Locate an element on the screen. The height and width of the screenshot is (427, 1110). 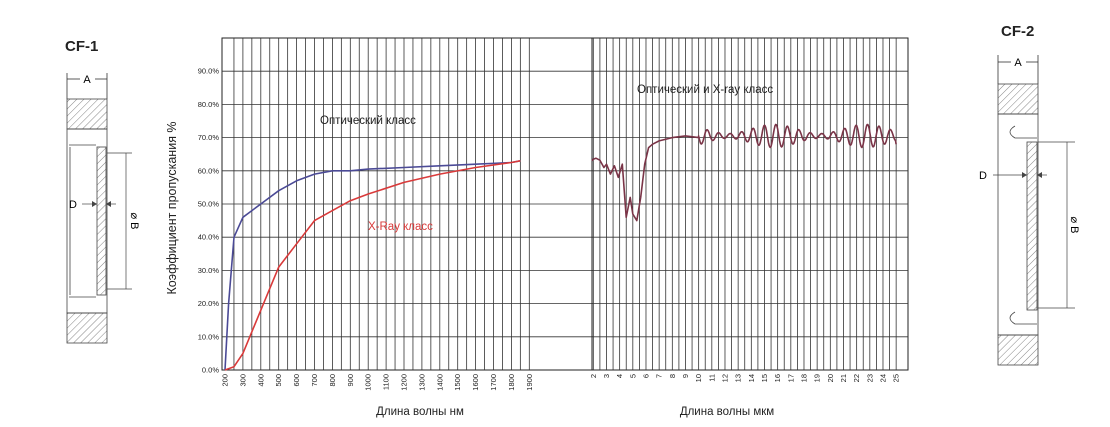
x-tick-label: 24 is located at coordinates (882, 378).